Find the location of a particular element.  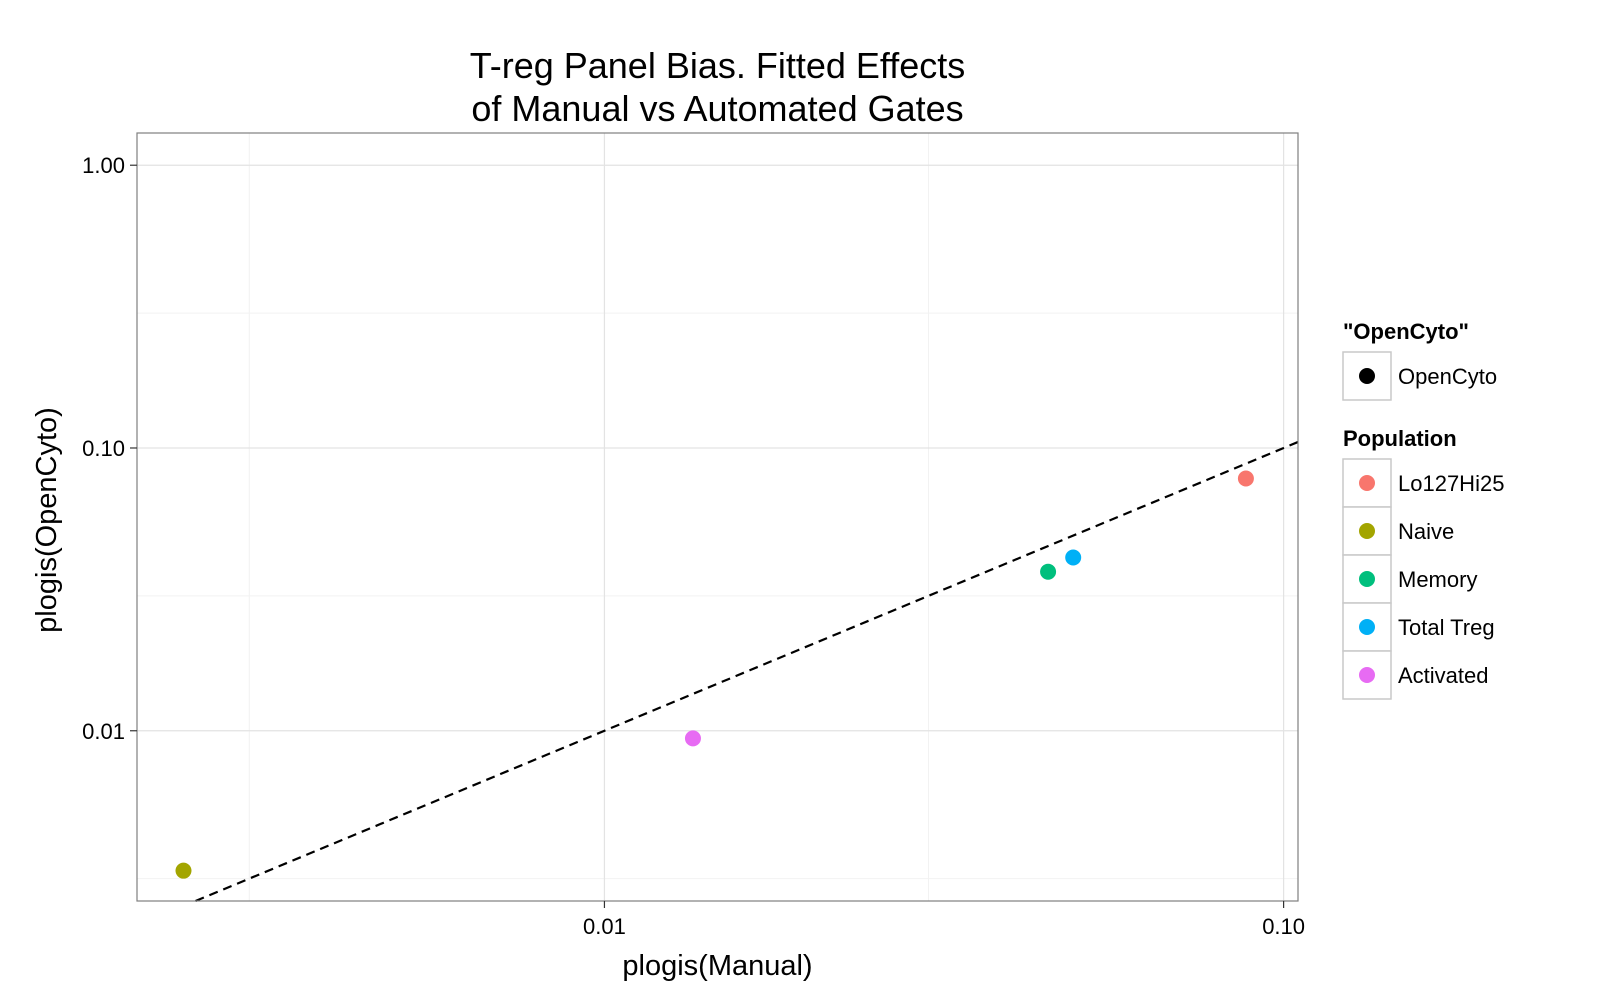

data-point-lo127hi25 is located at coordinates (1245, 478).